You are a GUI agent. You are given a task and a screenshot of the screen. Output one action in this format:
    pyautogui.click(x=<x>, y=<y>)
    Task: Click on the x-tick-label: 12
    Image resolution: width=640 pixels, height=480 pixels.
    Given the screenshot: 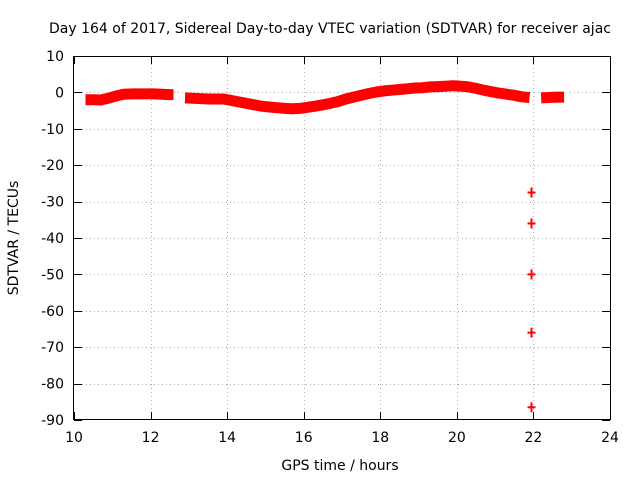 What is the action you would take?
    pyautogui.click(x=151, y=438)
    